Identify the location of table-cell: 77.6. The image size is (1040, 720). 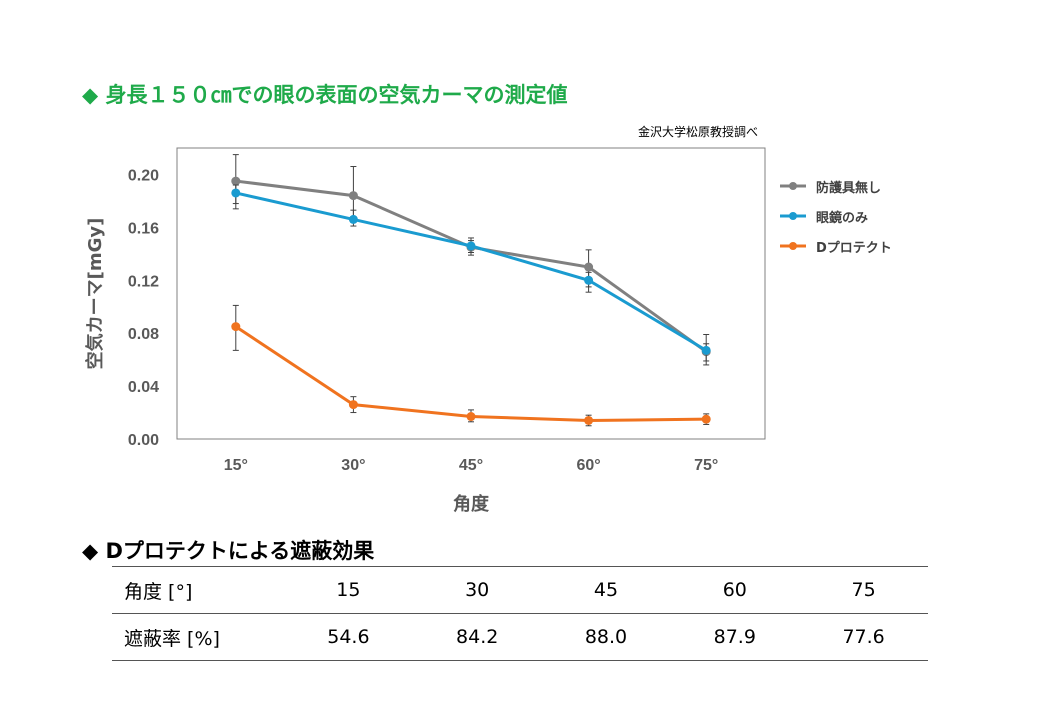
(863, 637).